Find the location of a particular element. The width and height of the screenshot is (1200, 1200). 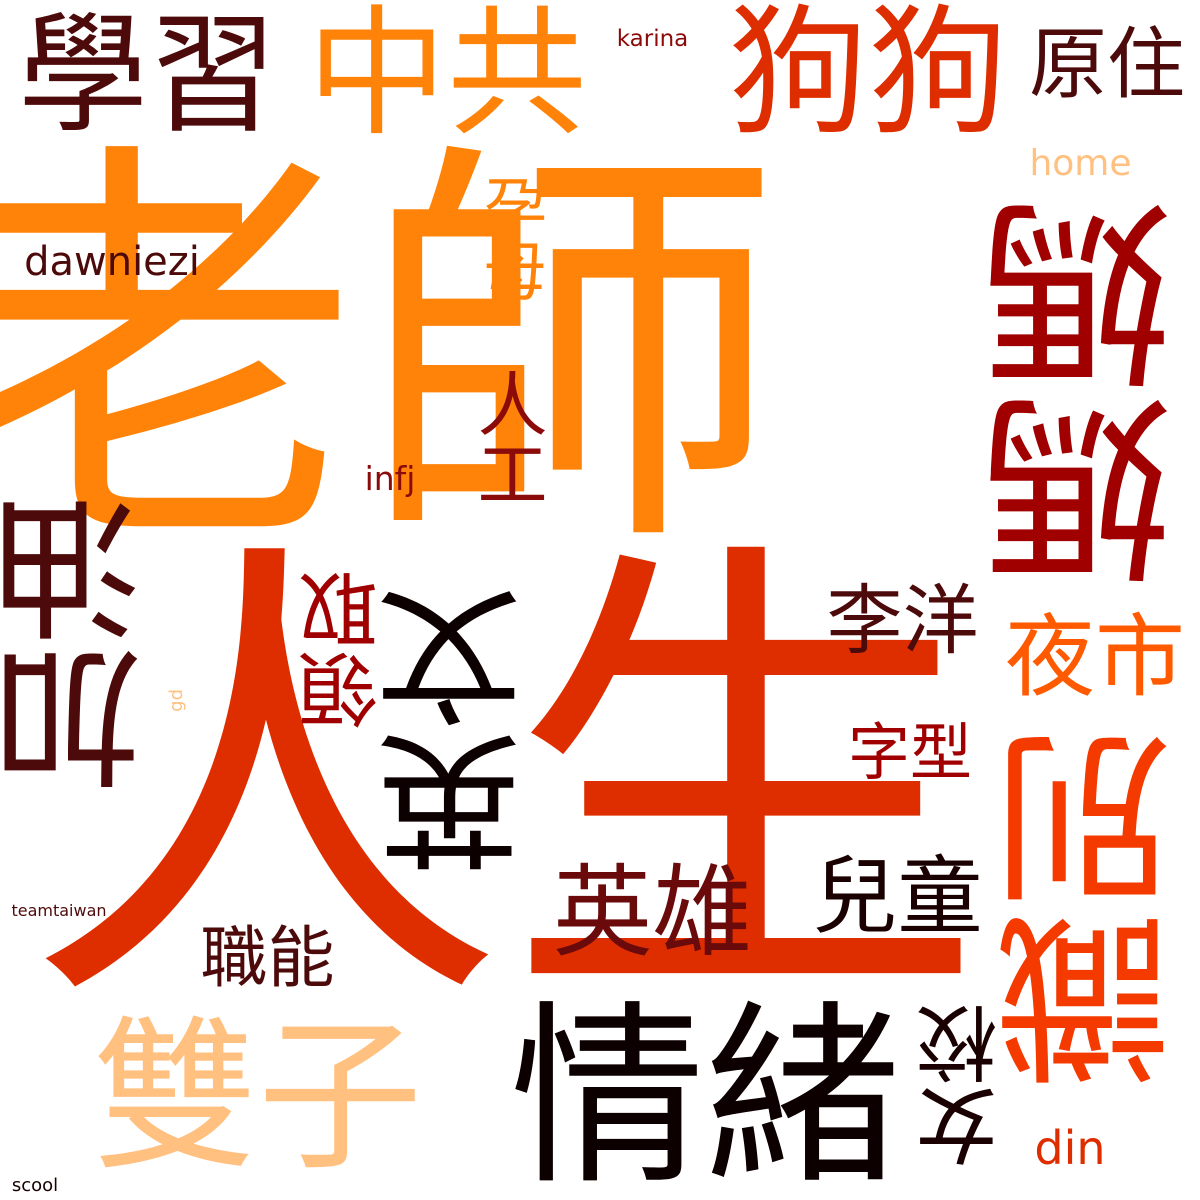

word-qingxu-text: 情緒 is located at coordinates (705, 1092).